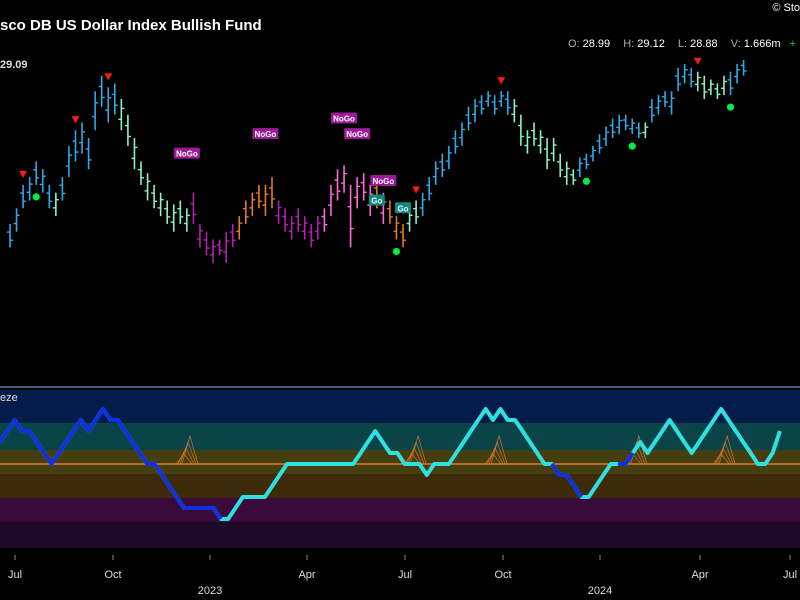  I want to click on low-value: 28.88, so click(704, 44).